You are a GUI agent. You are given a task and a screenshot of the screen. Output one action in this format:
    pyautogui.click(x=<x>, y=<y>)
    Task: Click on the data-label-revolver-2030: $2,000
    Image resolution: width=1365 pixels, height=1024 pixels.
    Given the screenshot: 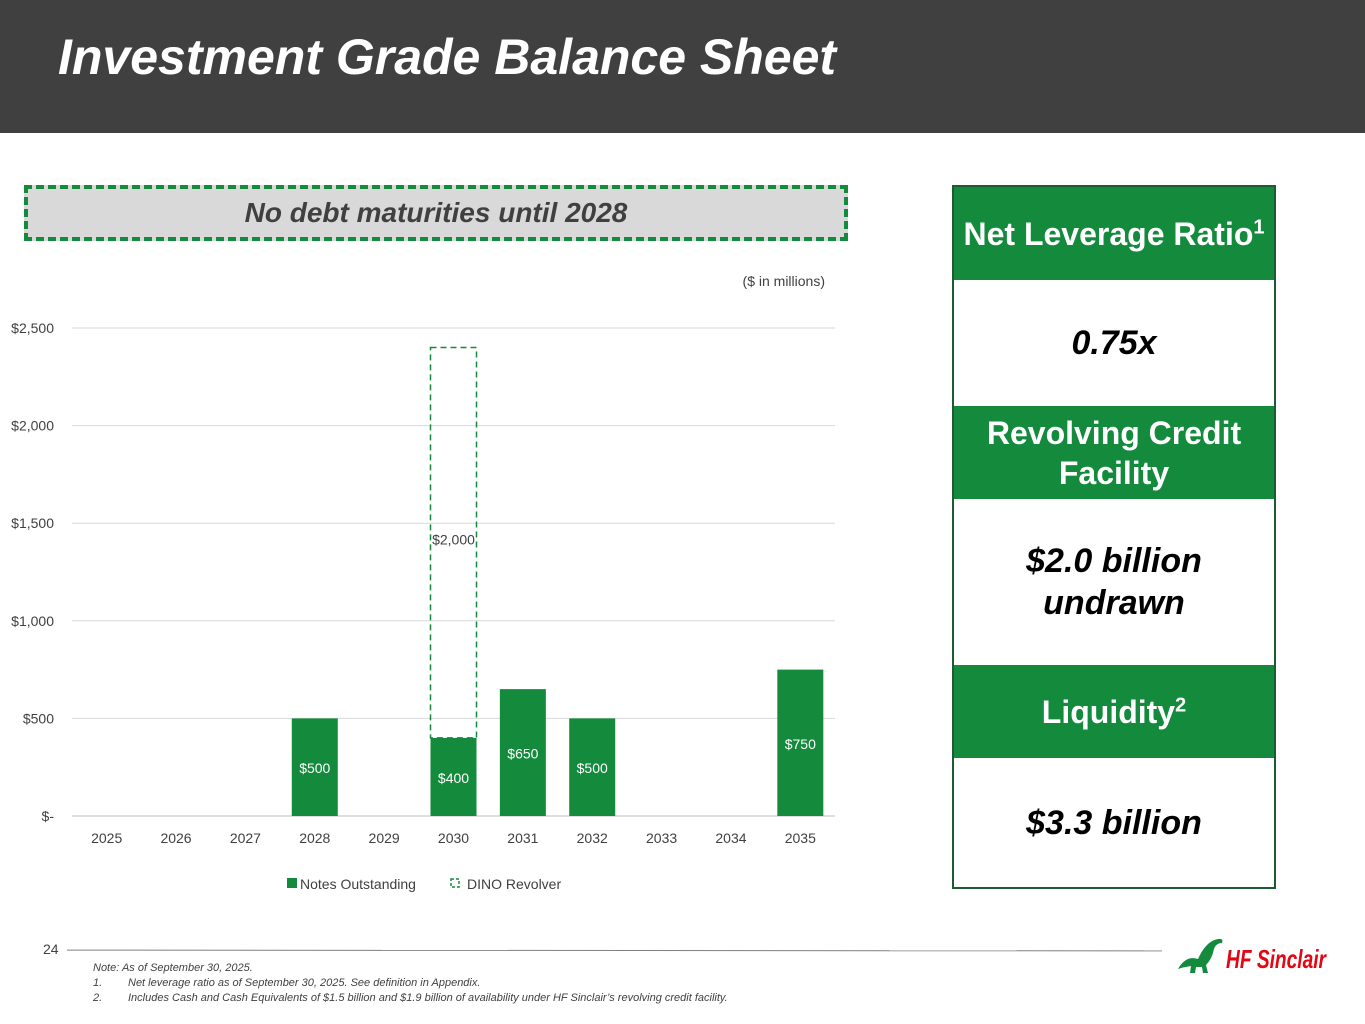 What is the action you would take?
    pyautogui.click(x=453, y=540)
    